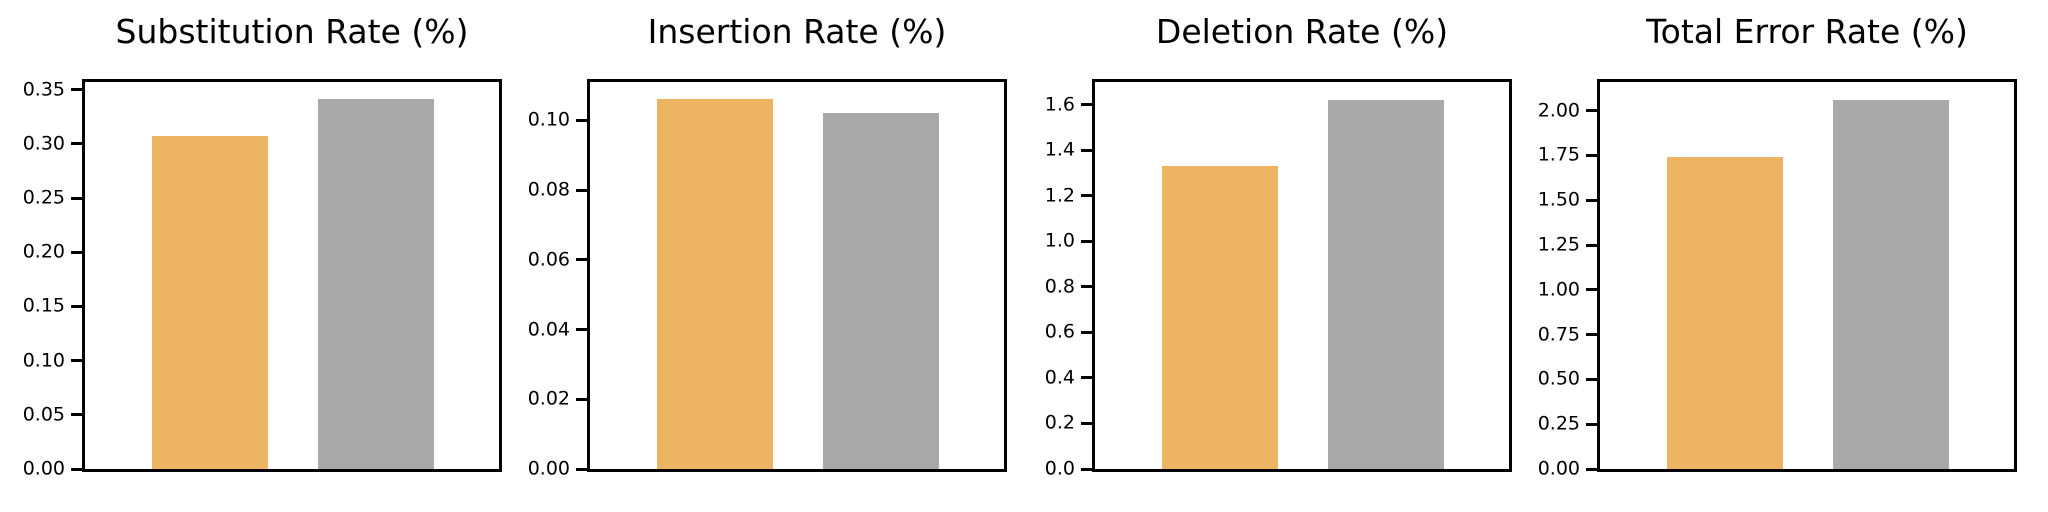  Describe the element at coordinates (1059, 468) in the screenshot. I see `y-tick-label: 0.0` at that location.